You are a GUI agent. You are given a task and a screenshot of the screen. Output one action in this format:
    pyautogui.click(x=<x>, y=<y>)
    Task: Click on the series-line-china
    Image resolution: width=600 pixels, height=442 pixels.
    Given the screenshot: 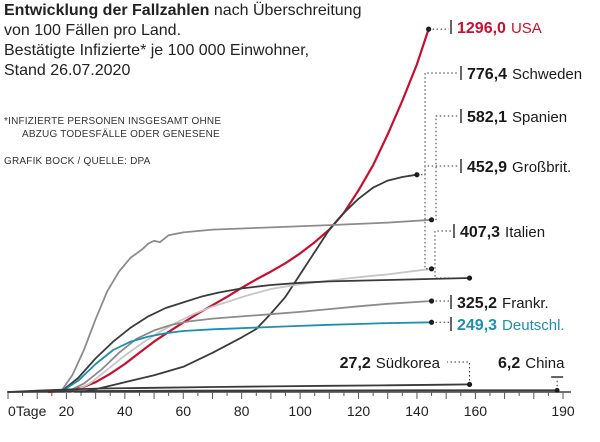 What is the action you would take?
    pyautogui.click(x=283, y=391)
    